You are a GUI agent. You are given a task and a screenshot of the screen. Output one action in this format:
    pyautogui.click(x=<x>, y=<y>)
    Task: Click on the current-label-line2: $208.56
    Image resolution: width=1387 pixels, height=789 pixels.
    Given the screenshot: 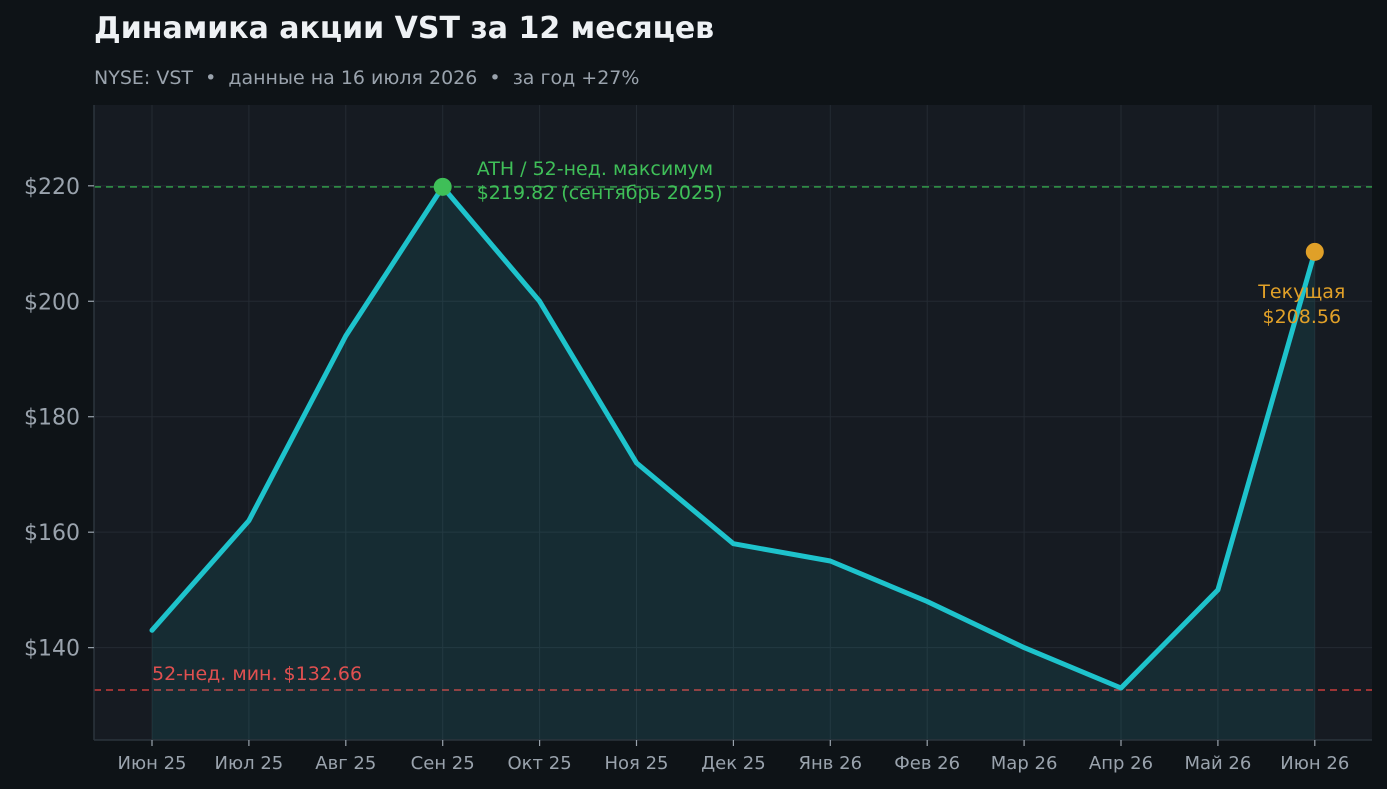 What is the action you would take?
    pyautogui.click(x=1302, y=317)
    